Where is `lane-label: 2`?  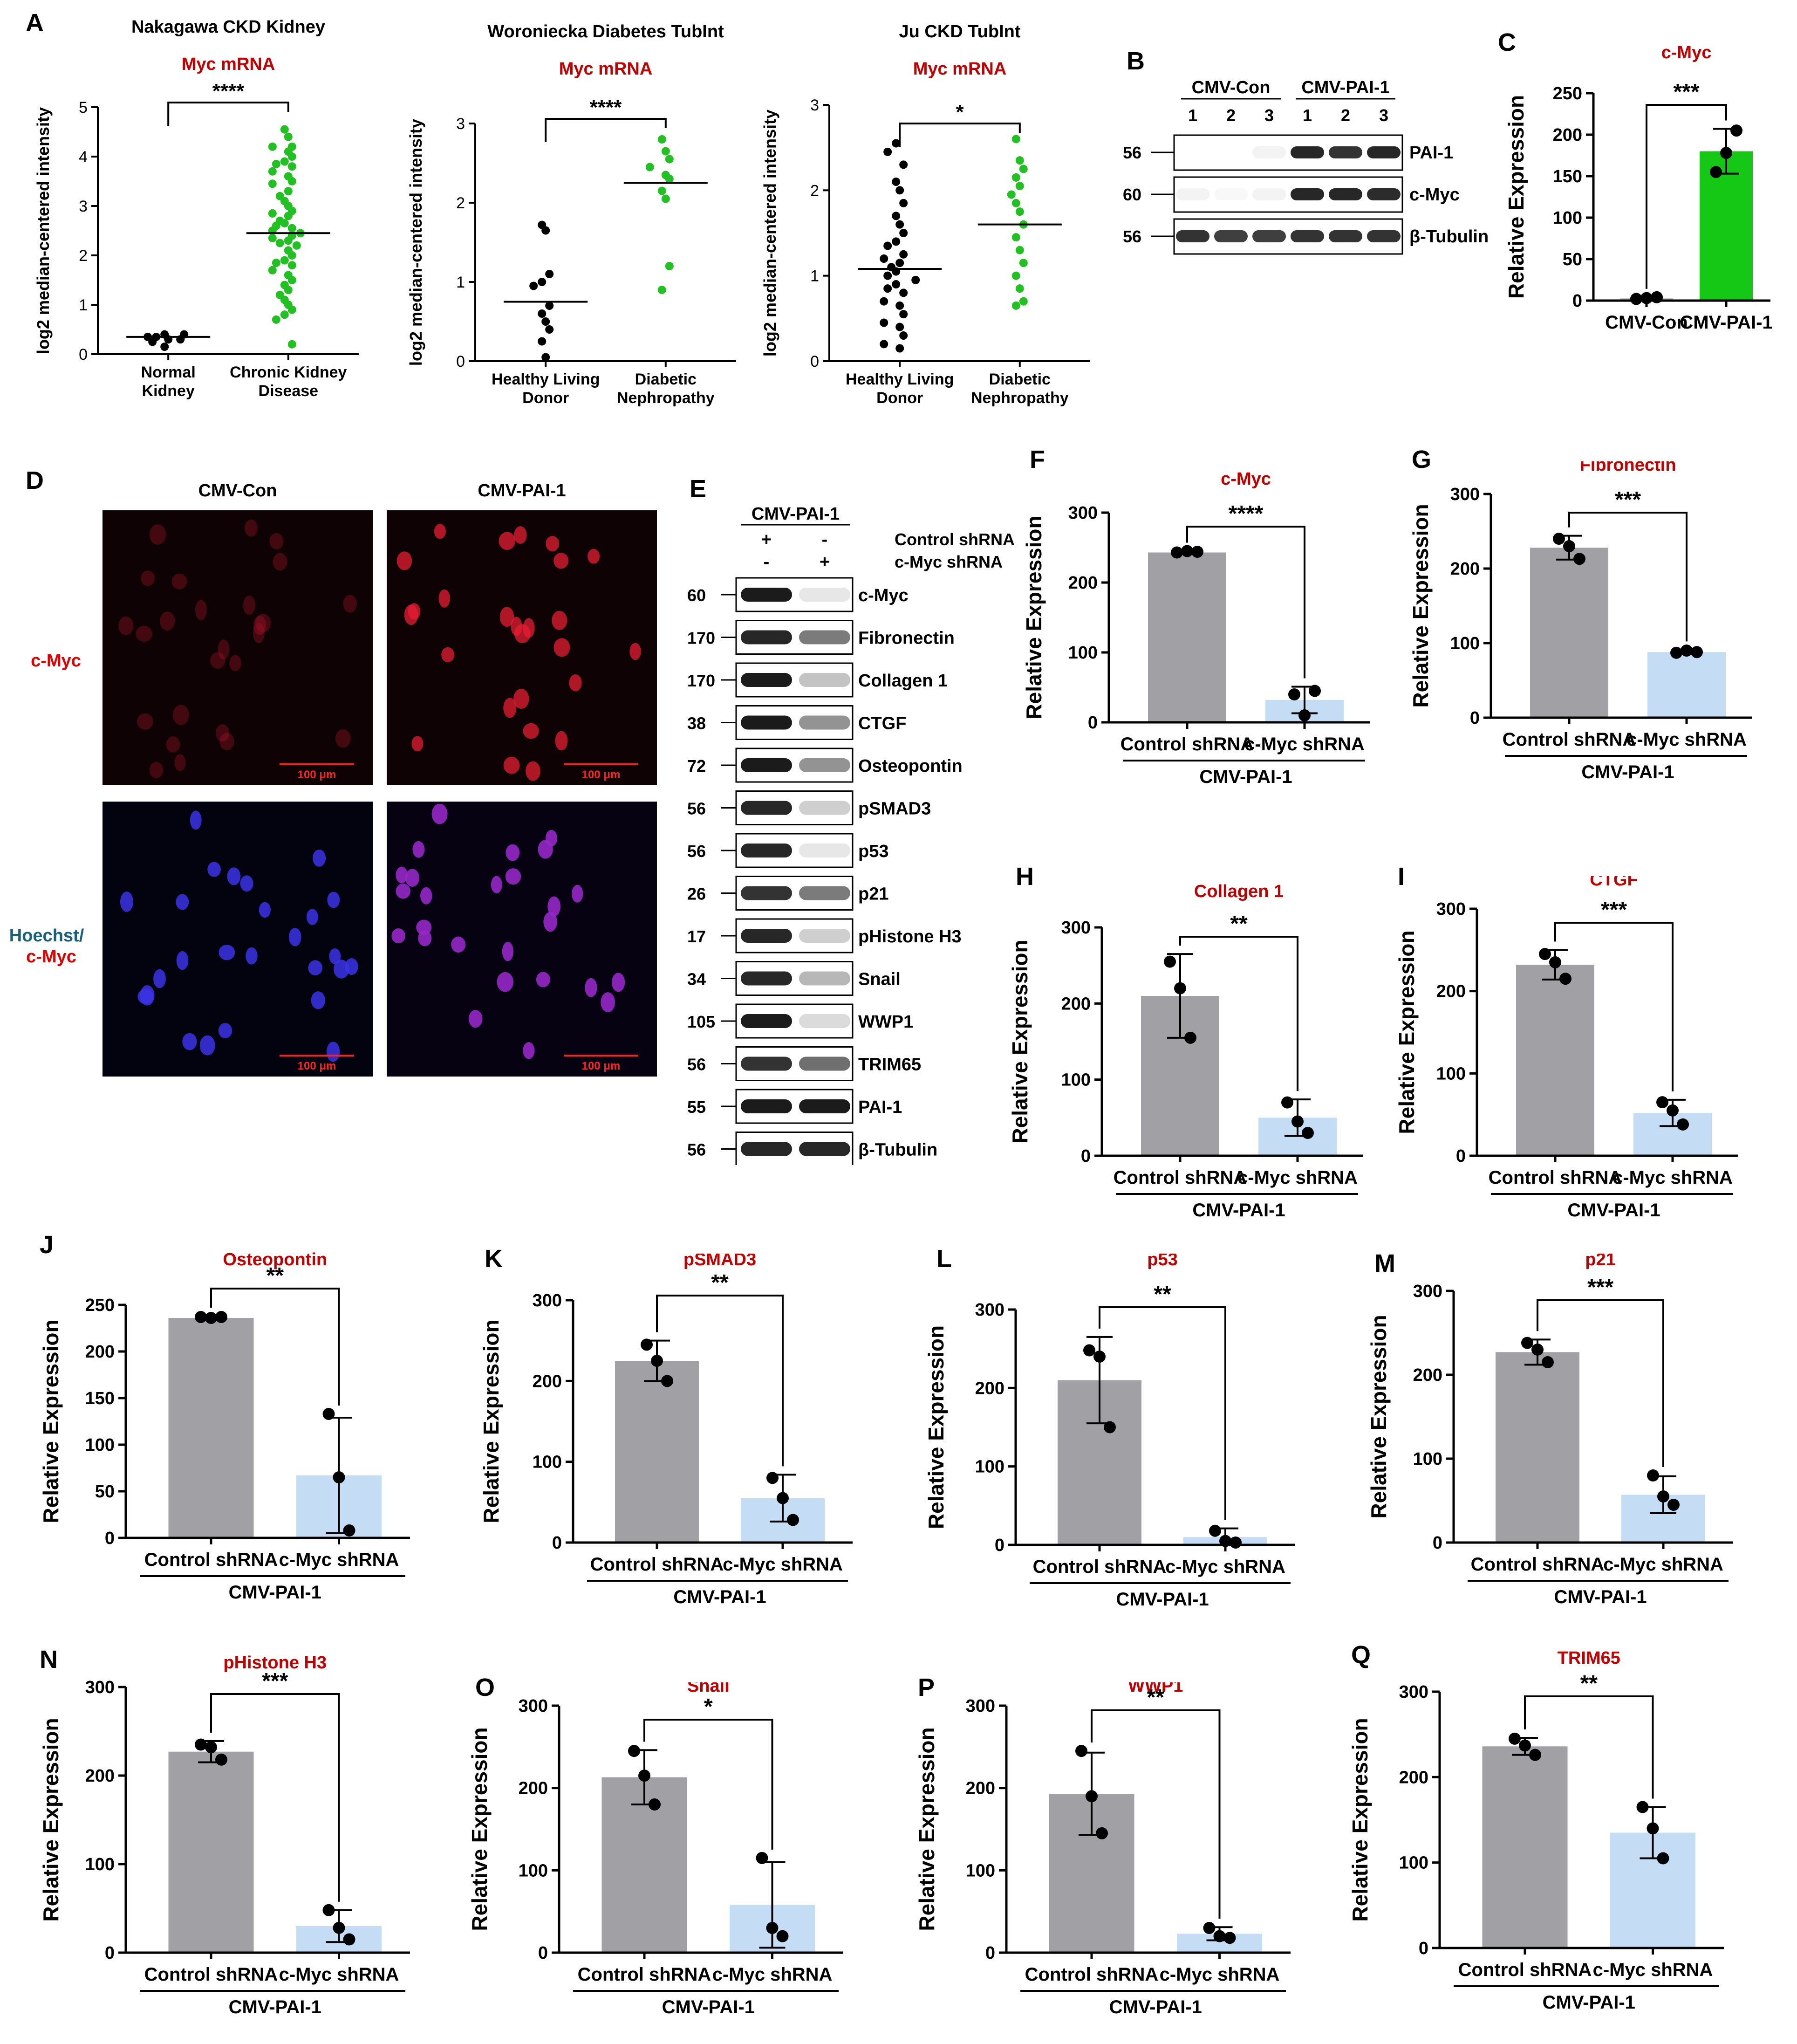
lane-label: 2 is located at coordinates (1231, 115).